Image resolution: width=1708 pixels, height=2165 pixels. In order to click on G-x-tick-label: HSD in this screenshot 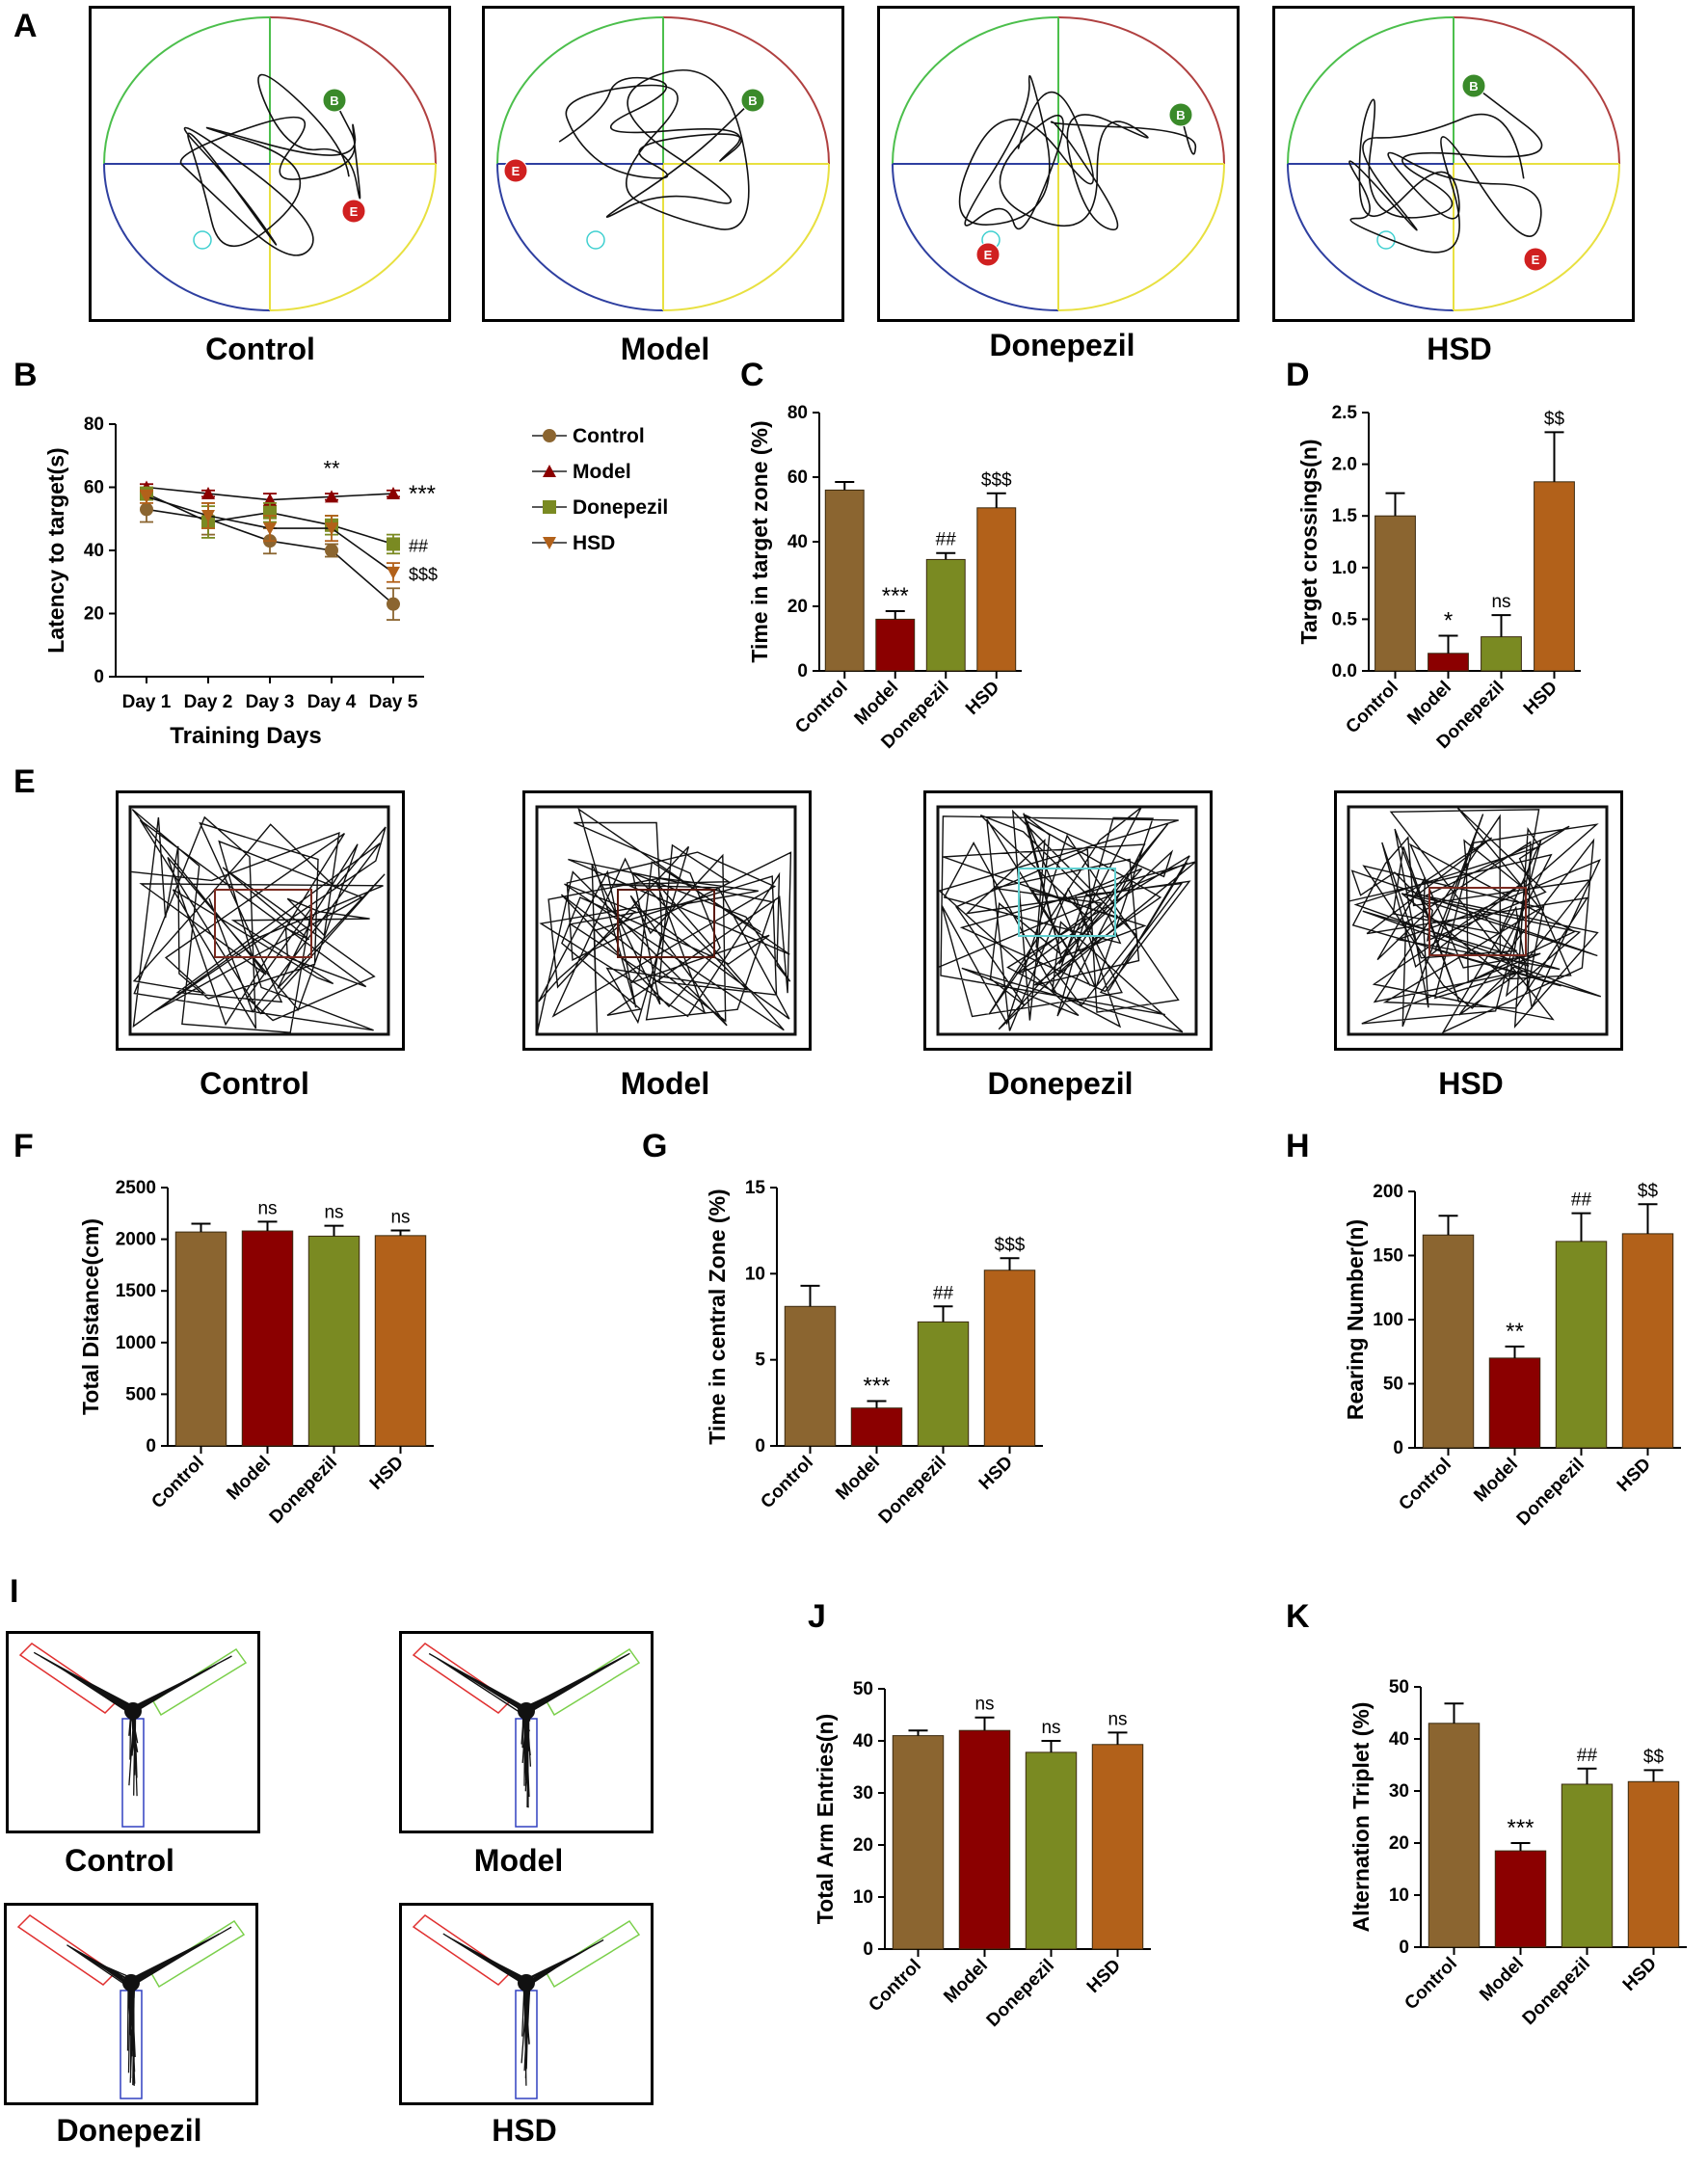, I will do `click(996, 1473)`.